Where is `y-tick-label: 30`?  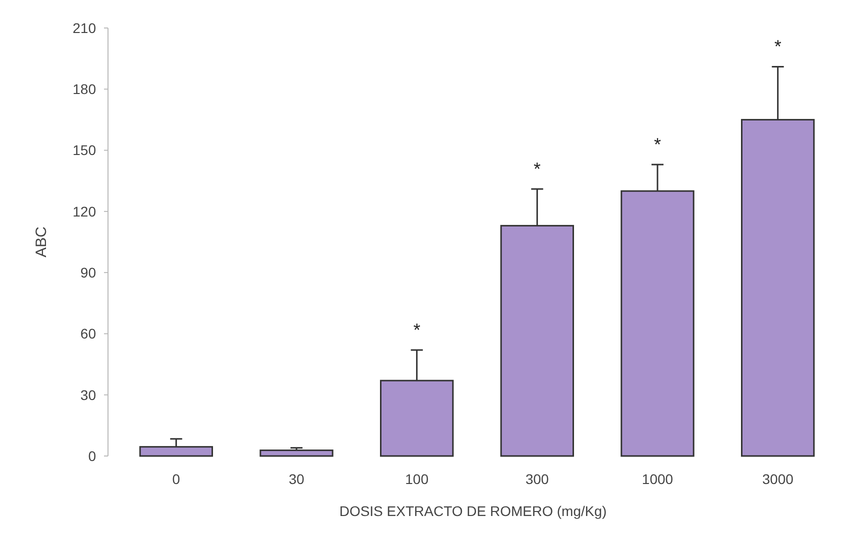
y-tick-label: 30 is located at coordinates (88, 394).